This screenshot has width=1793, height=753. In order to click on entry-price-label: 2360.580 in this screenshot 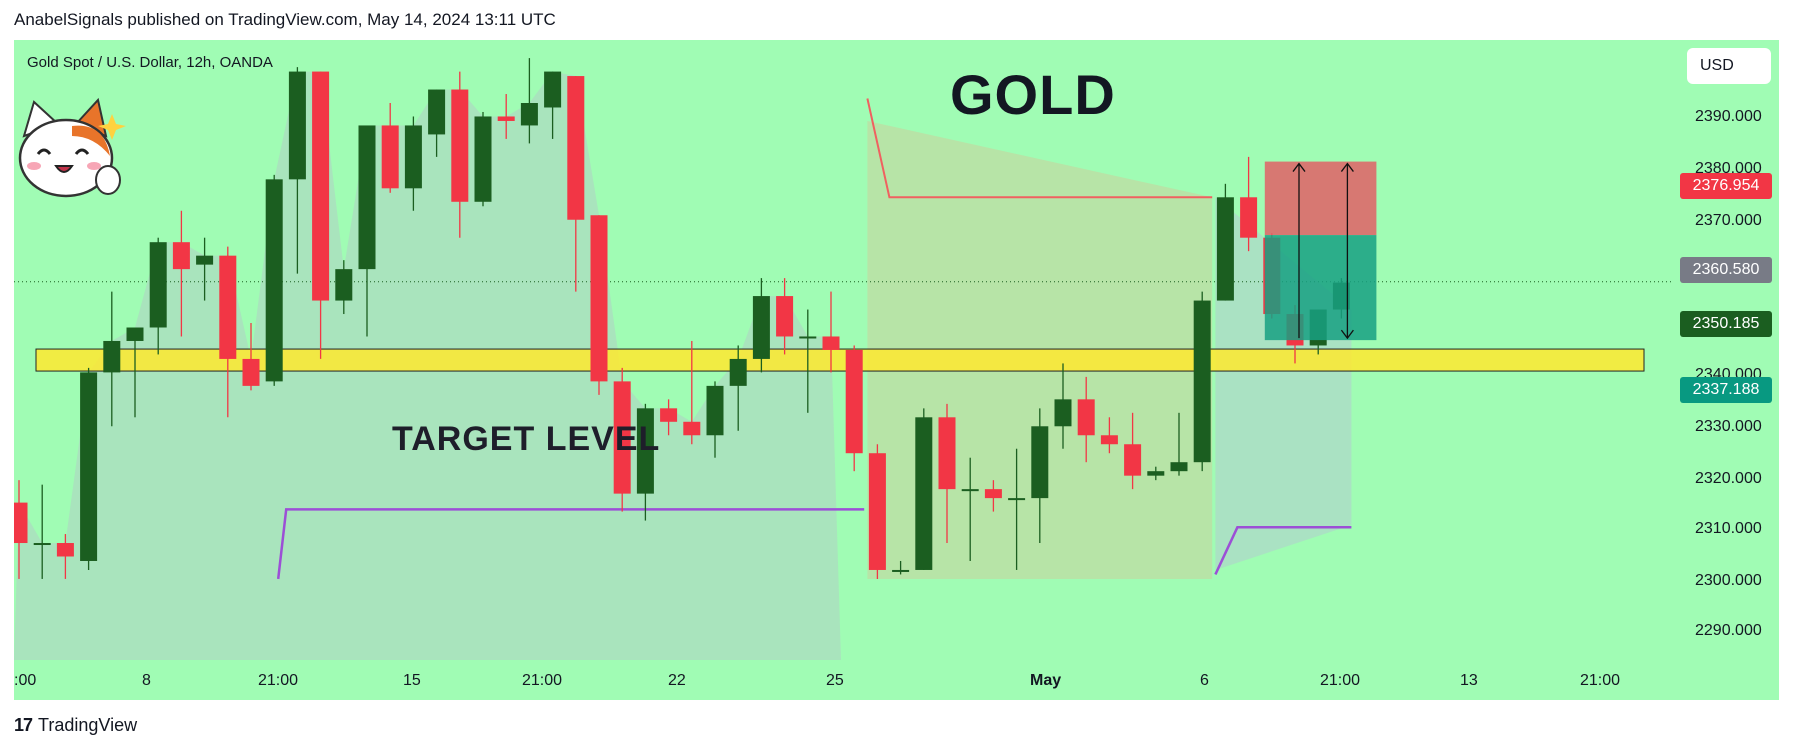, I will do `click(1726, 270)`.